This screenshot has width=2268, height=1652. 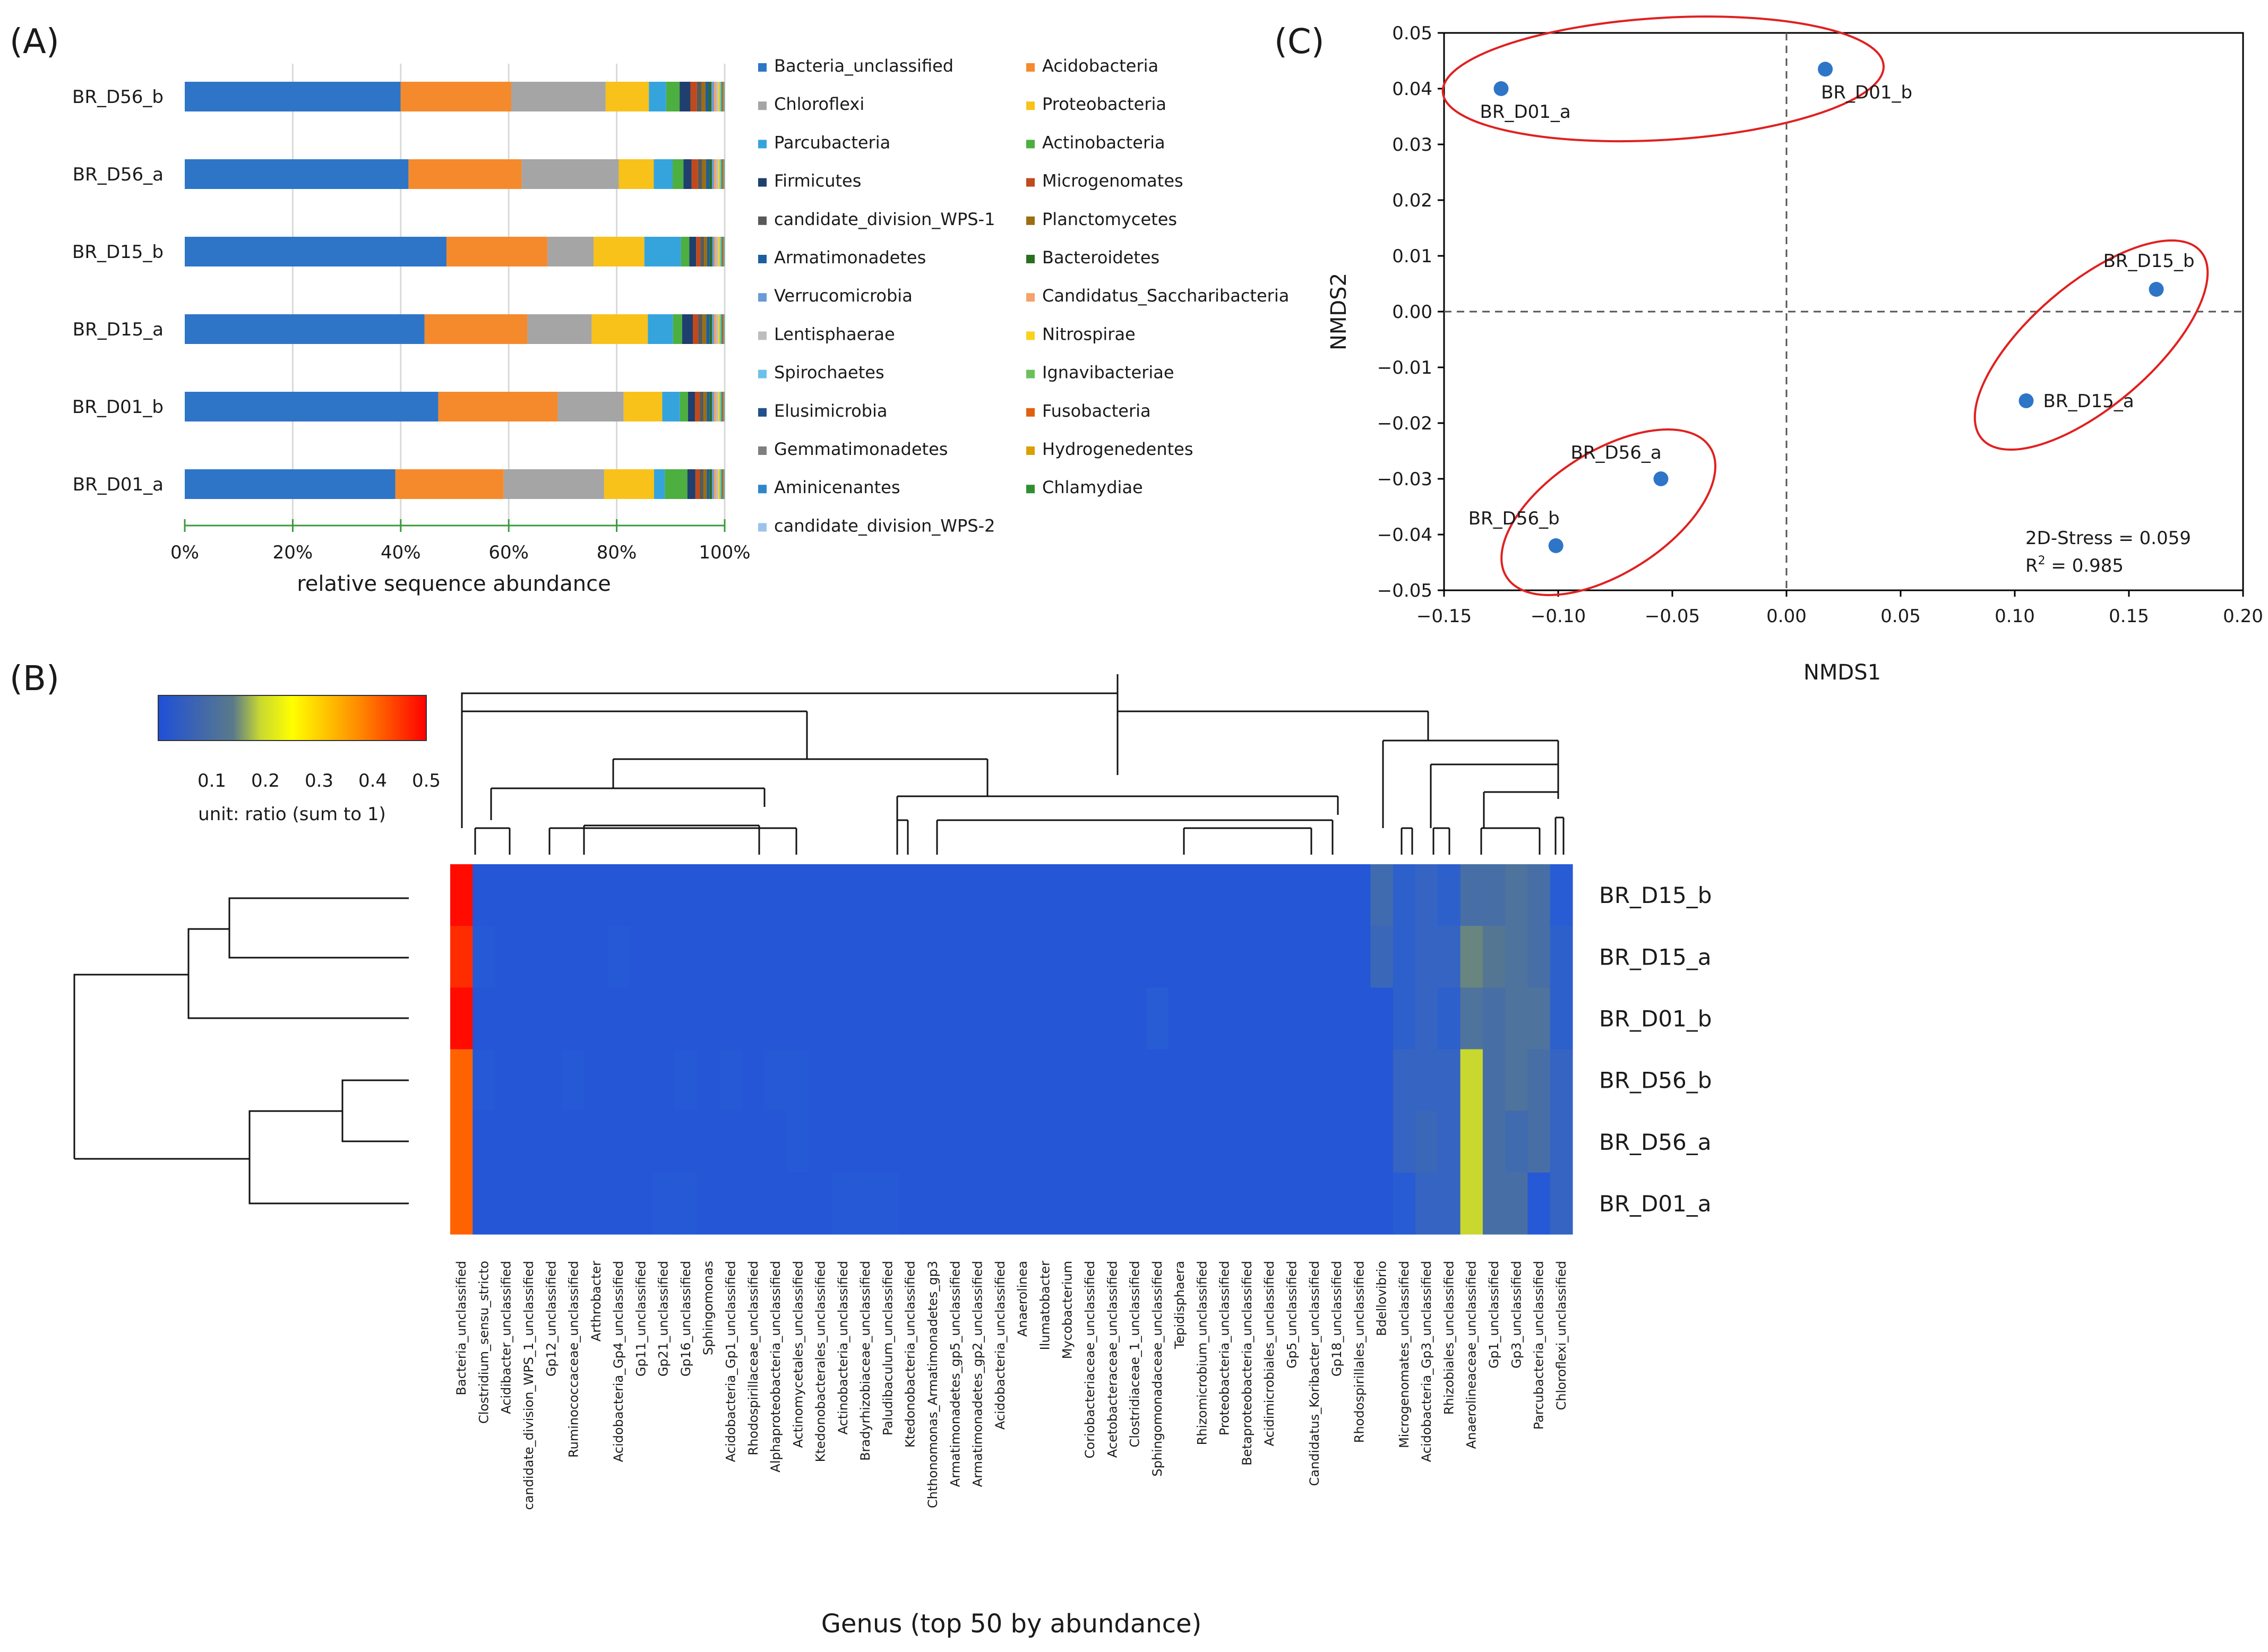 I want to click on c-x-tick-label: 0.15, so click(x=2129, y=616).